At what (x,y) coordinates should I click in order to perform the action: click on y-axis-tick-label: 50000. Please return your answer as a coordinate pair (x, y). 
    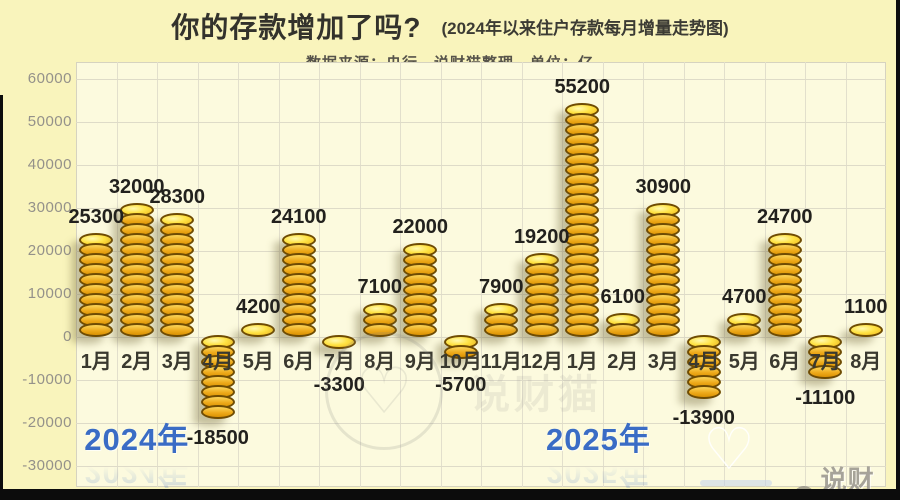
    Looking at the image, I should click on (49, 121).